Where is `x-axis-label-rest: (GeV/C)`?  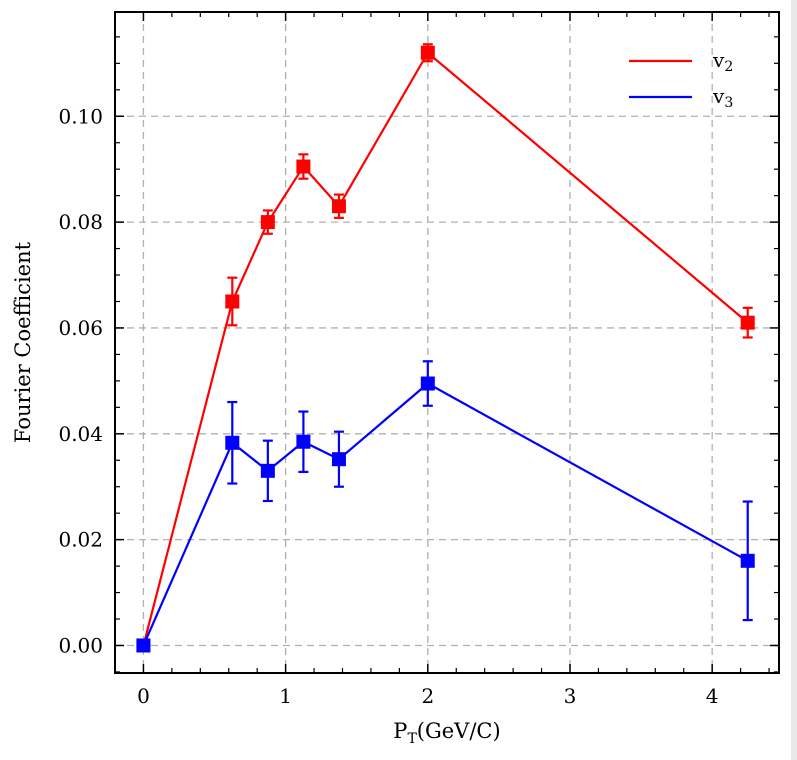
x-axis-label-rest: (GeV/C) is located at coordinates (459, 731).